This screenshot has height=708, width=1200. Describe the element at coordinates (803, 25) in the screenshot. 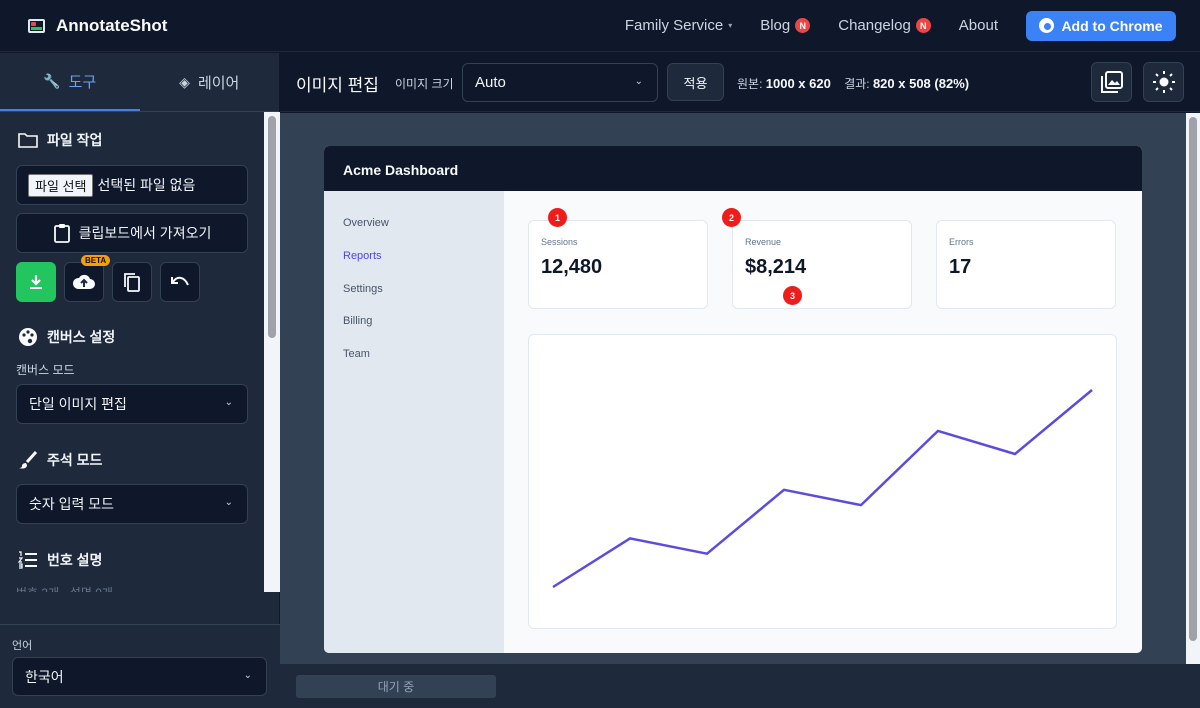

I see `new-badge: N` at that location.